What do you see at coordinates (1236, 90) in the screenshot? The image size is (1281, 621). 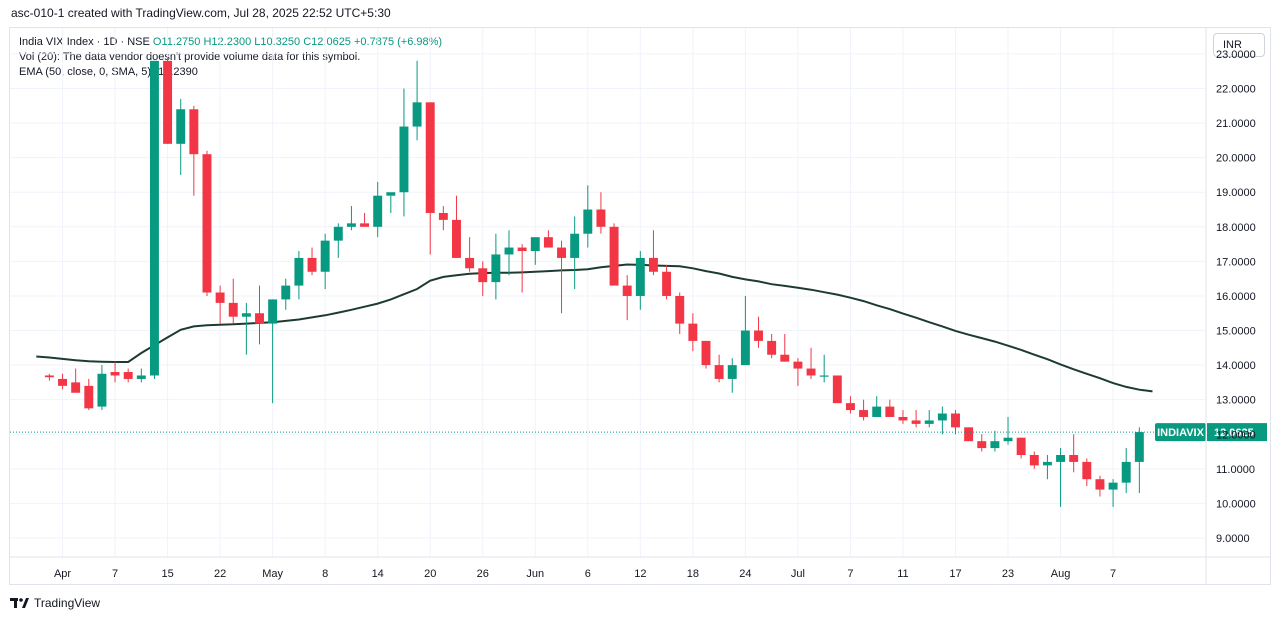 I see `y-tick-label: 22.0000` at bounding box center [1236, 90].